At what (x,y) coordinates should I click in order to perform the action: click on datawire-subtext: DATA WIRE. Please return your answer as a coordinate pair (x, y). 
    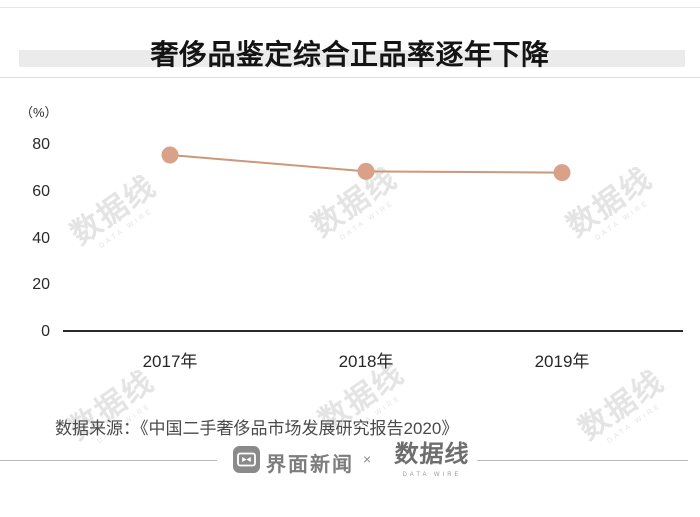
    Looking at the image, I should click on (432, 474).